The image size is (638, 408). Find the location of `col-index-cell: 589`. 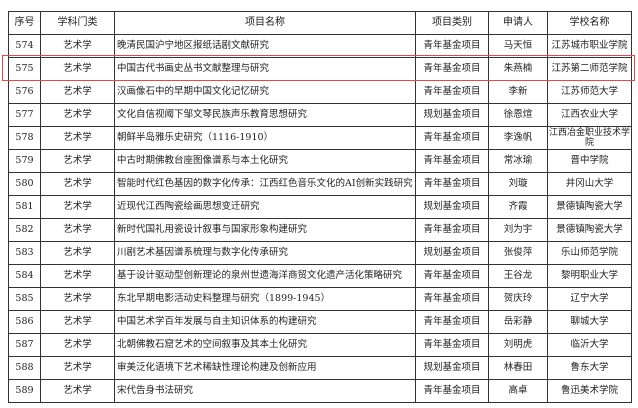

col-index-cell: 589 is located at coordinates (24, 391).